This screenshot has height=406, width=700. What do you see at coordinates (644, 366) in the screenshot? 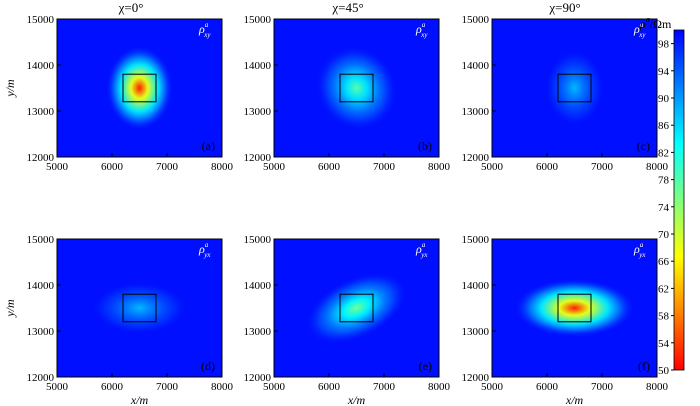
I see `panel-letter: (f)` at bounding box center [644, 366].